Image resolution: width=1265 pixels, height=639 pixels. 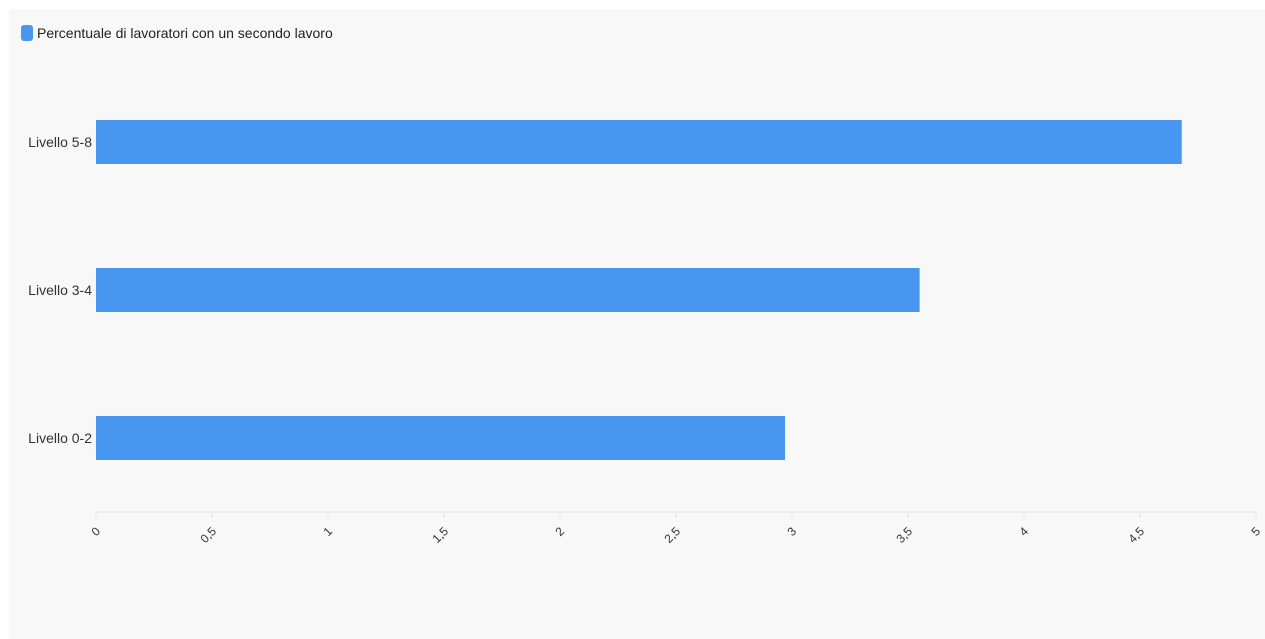 I want to click on category-label: Livello 3-4, so click(x=60, y=290).